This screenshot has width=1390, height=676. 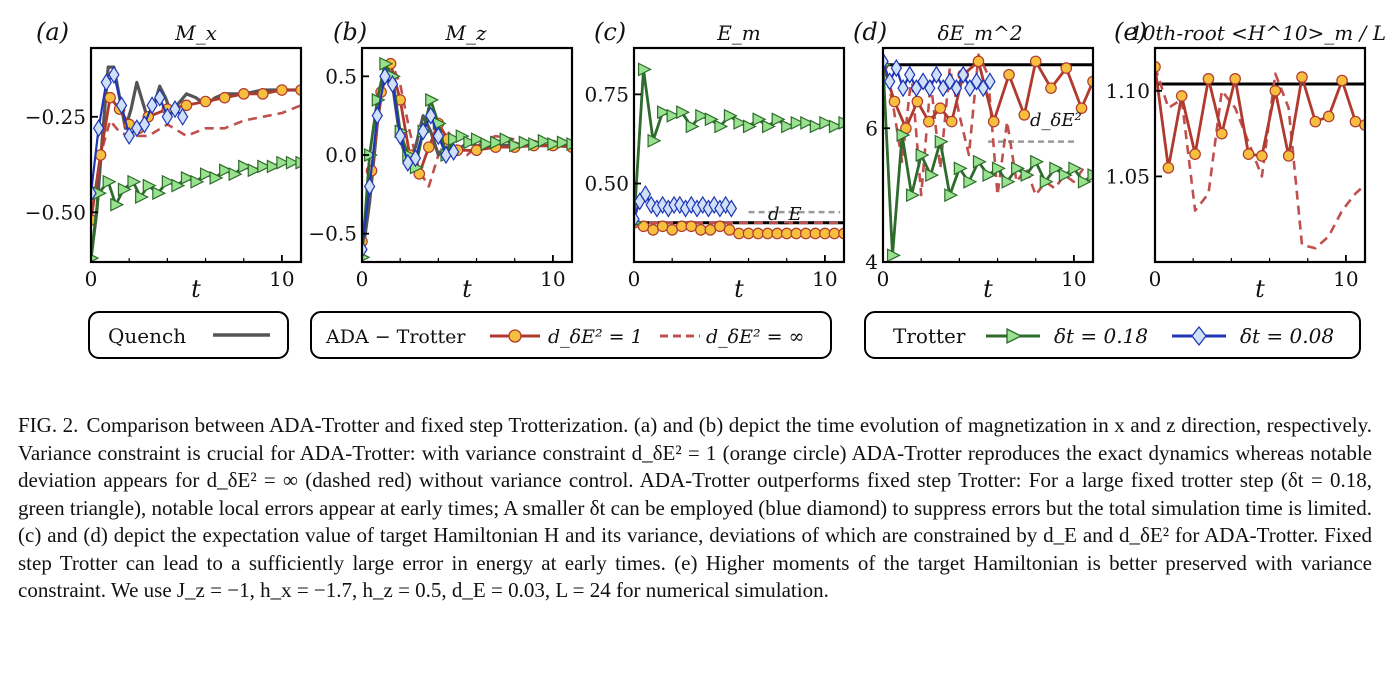 I want to click on y-tick-label: −0.5, so click(x=332, y=234).